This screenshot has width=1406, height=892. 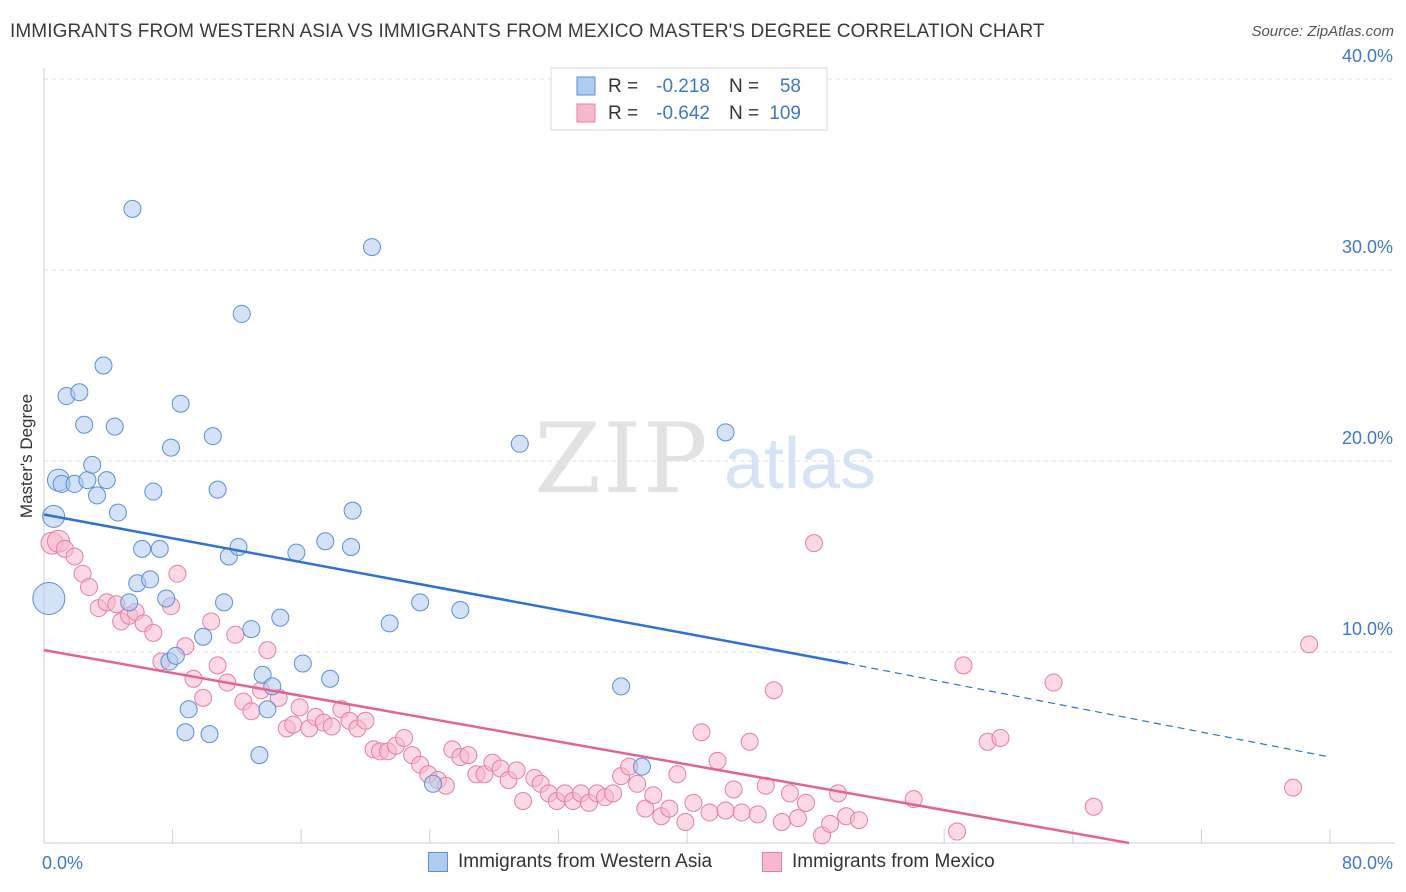 I want to click on stats-r-value: -0.218, so click(x=683, y=86).